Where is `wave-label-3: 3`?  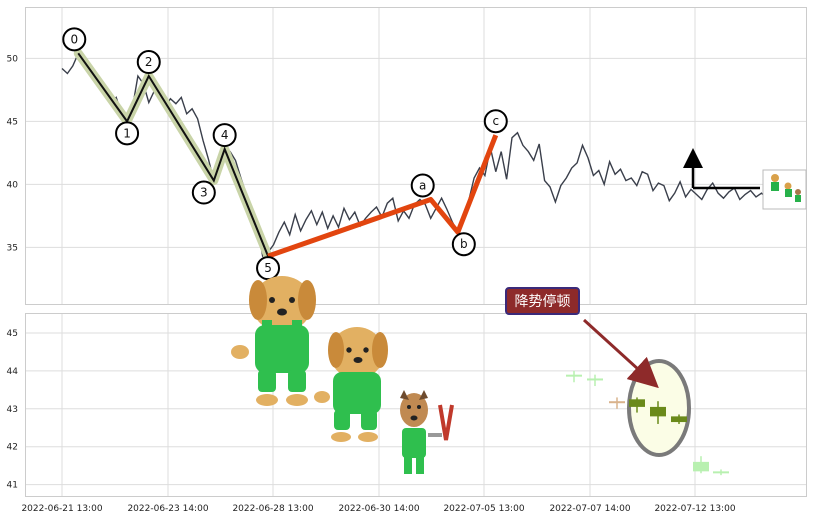
wave-label-3: 3 is located at coordinates (204, 193).